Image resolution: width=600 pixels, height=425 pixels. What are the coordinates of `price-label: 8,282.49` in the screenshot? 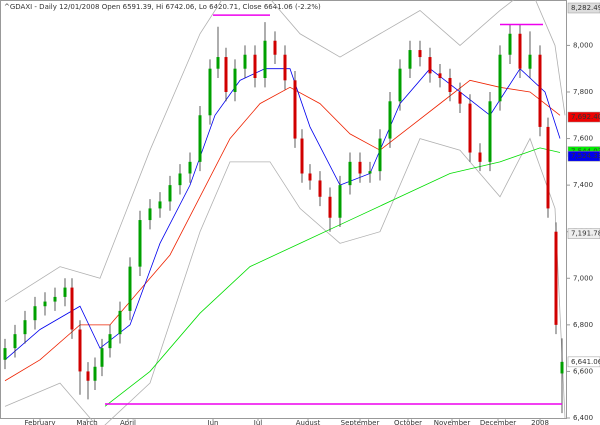 It's located at (585, 8).